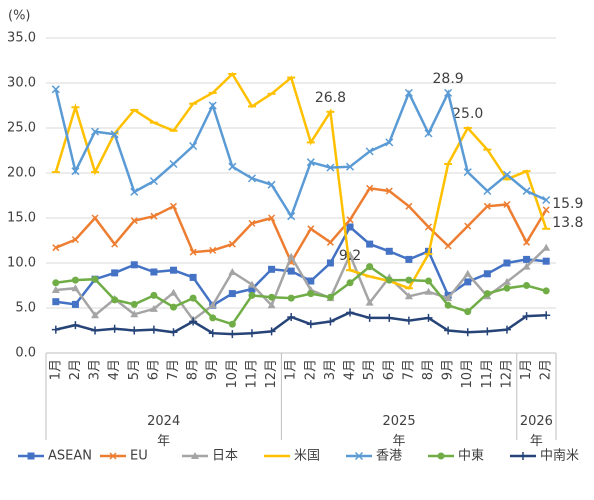  Describe the element at coordinates (350, 256) in the screenshot. I see `data-label: 9.2` at that location.